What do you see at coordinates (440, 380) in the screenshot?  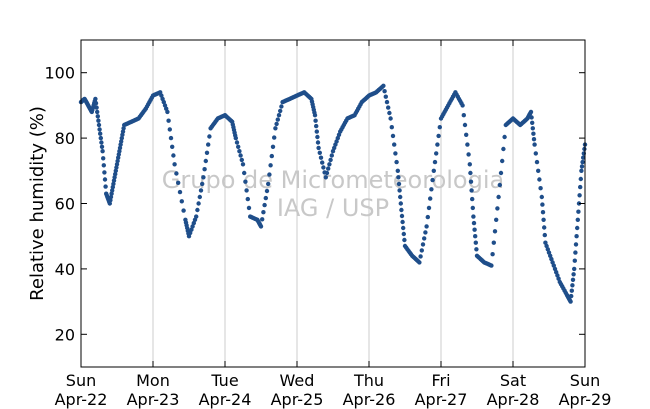 I see `x-tick-day-5: Fri` at bounding box center [440, 380].